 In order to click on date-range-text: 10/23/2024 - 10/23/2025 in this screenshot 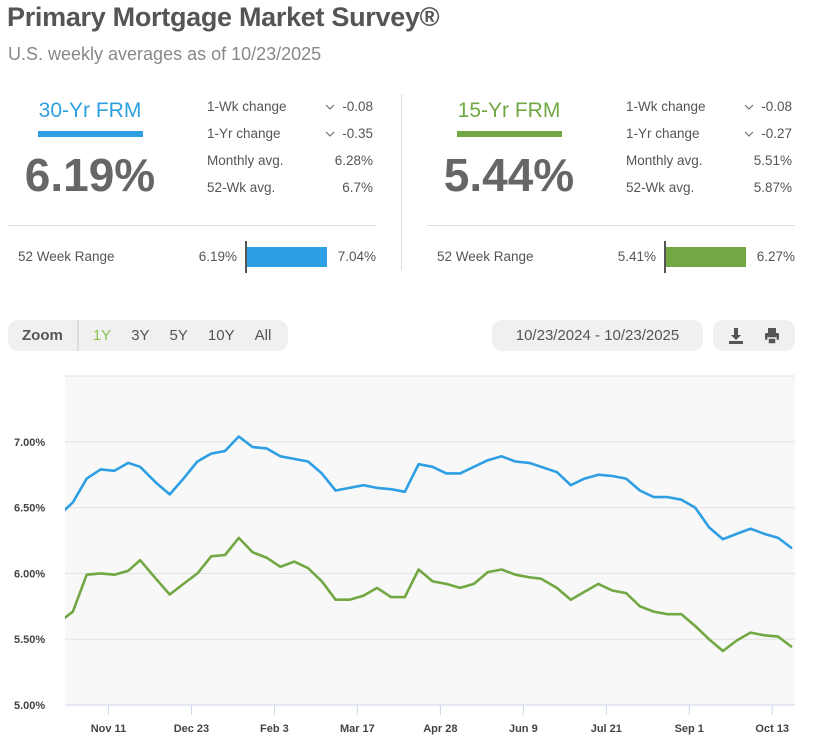, I will do `click(597, 335)`.